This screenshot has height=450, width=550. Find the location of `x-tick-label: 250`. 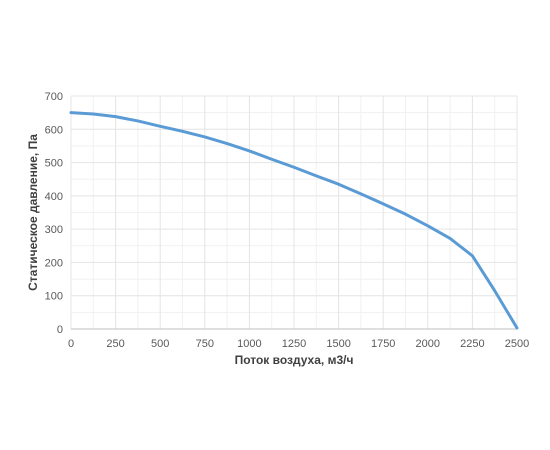

x-tick-label: 250 is located at coordinates (115, 344).